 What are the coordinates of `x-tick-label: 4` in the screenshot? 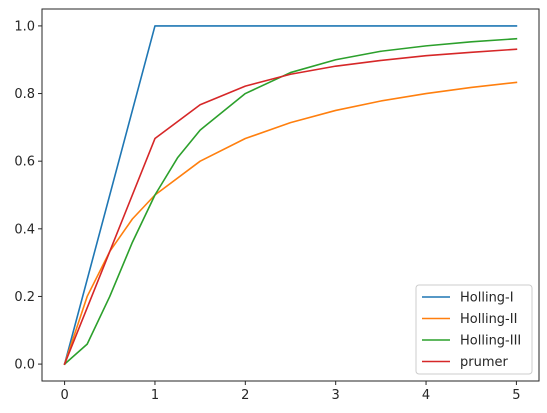 It's located at (426, 395).